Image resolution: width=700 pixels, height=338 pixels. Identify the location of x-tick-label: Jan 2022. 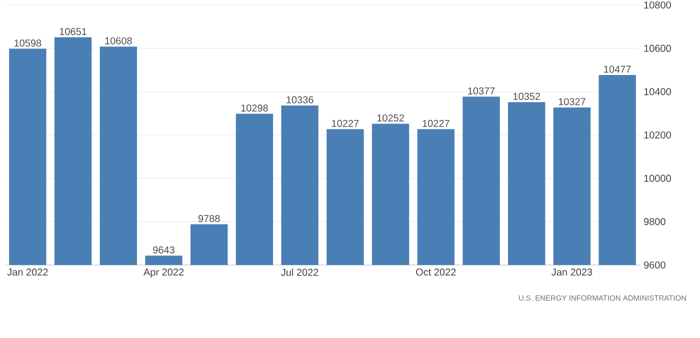
(27, 272).